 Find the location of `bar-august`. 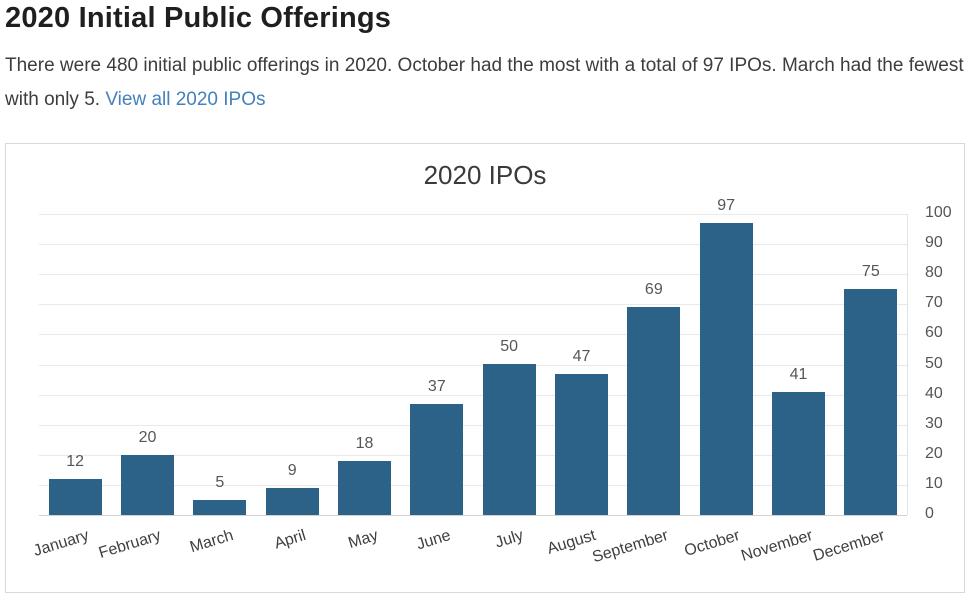

bar-august is located at coordinates (581, 444).